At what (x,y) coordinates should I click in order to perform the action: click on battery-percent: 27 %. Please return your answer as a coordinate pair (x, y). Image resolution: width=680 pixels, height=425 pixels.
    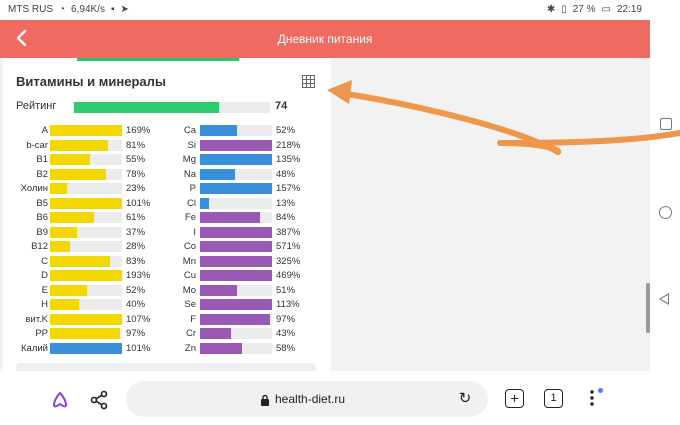
    Looking at the image, I should click on (584, 9).